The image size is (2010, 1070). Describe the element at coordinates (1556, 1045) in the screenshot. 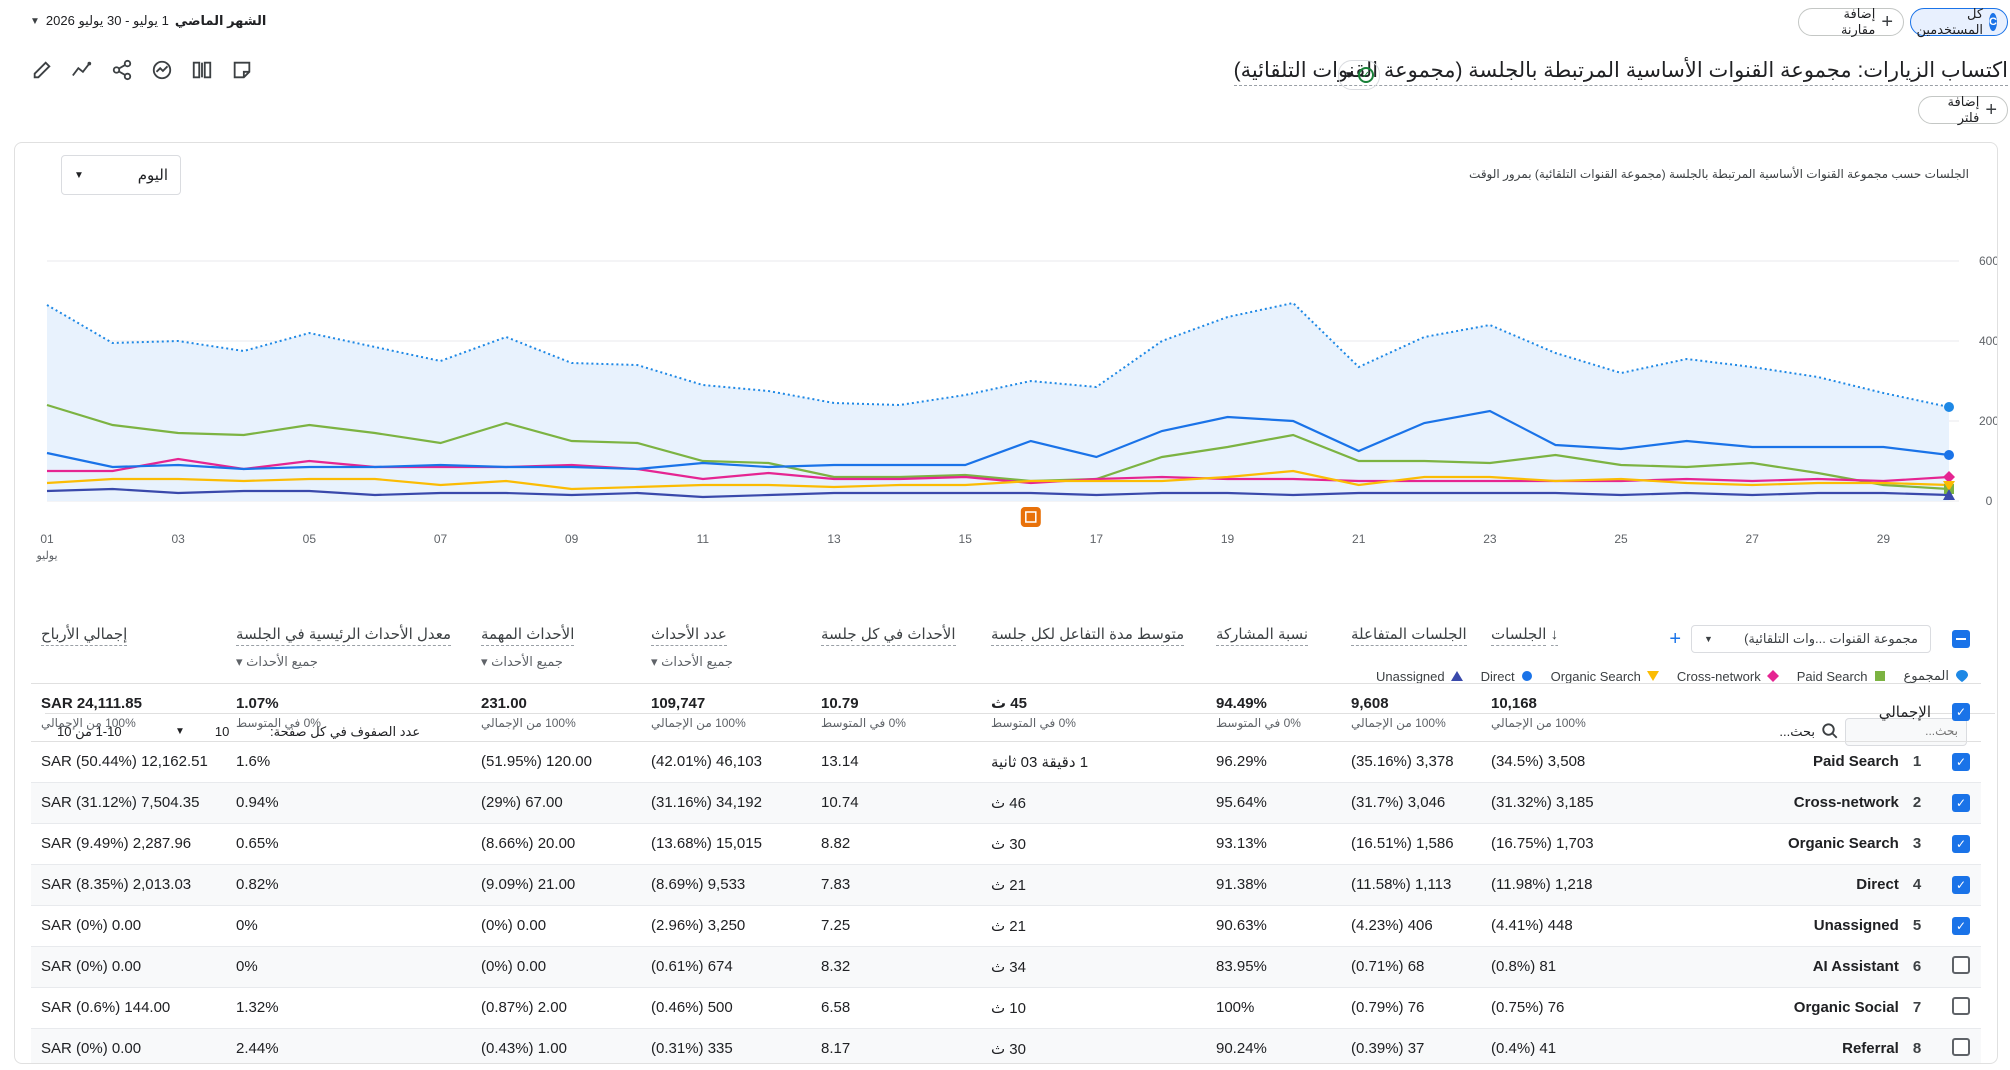

I see `metric-cell: 41 (0.4%)` at that location.